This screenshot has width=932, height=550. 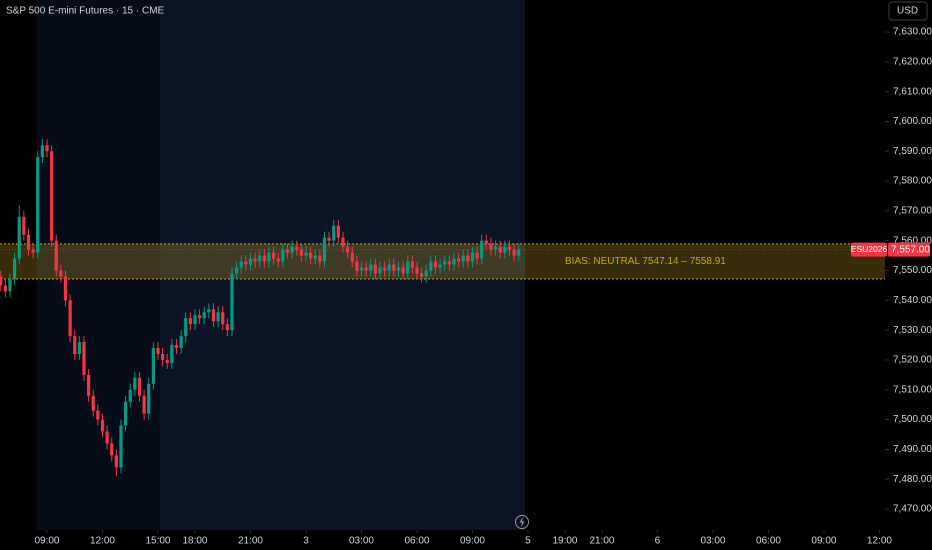 I want to click on y-tick-label: 7,500.00, so click(x=912, y=419).